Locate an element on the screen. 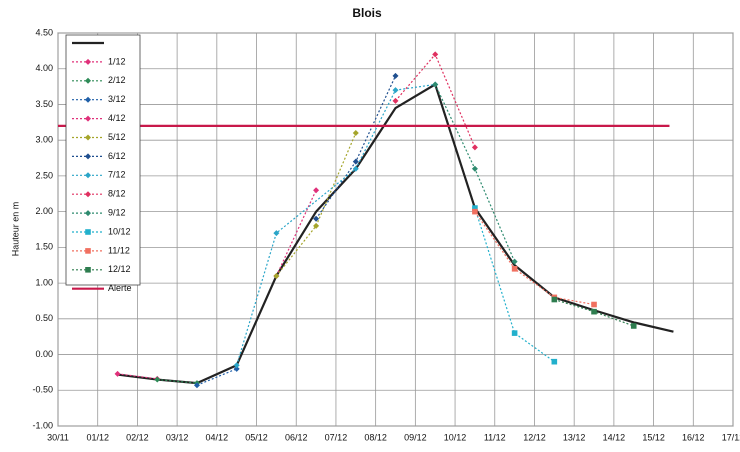 The height and width of the screenshot is (452, 740). y-tick-label: -1.00 is located at coordinates (42, 425).